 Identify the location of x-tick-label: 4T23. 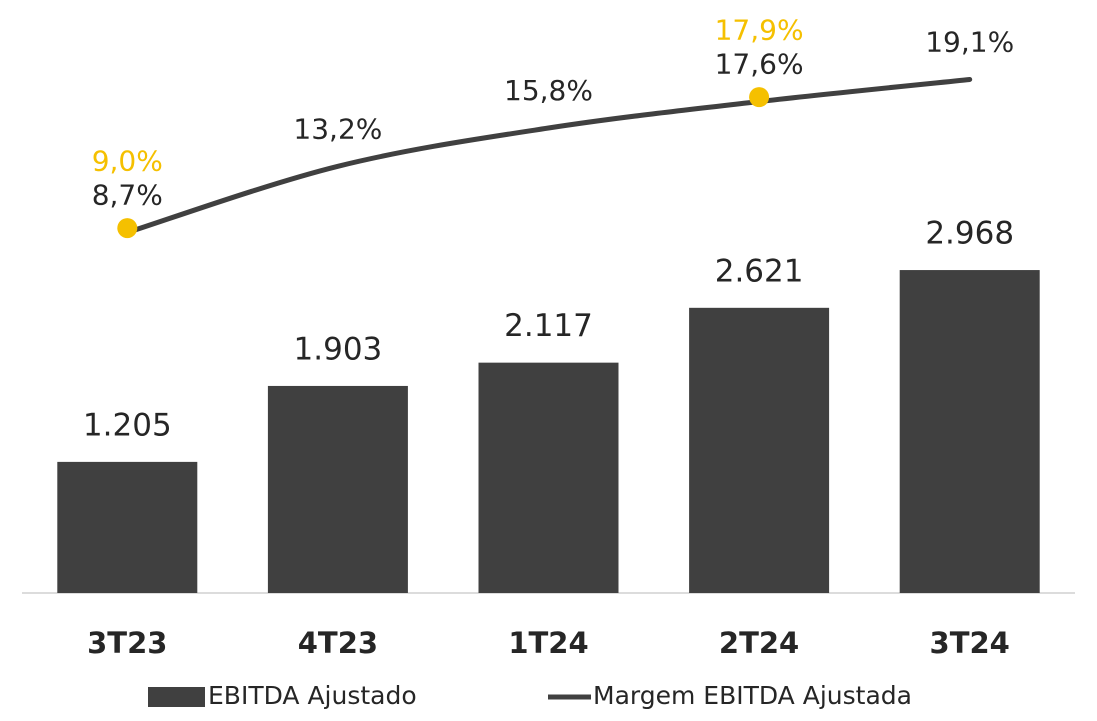
(338, 643).